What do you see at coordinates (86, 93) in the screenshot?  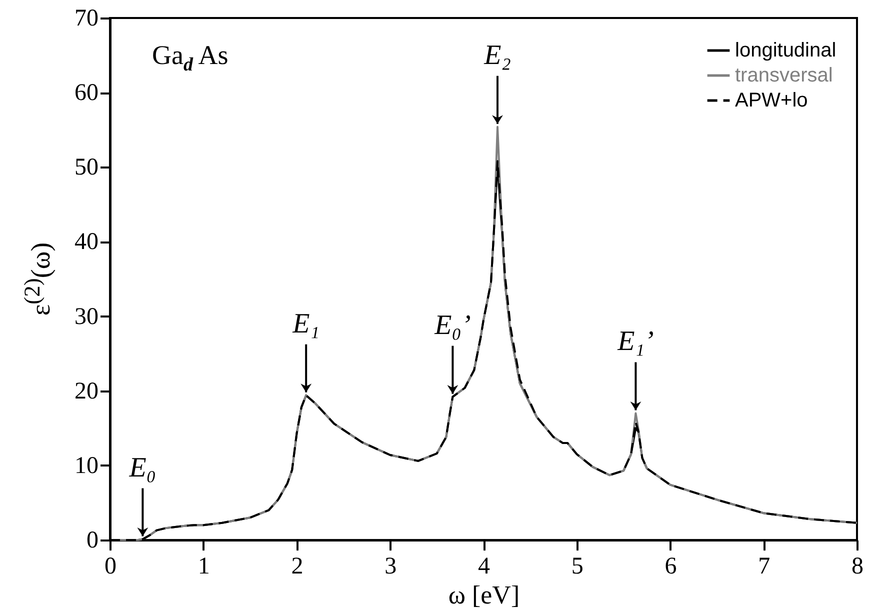 I see `y-tick-label: 60` at bounding box center [86, 93].